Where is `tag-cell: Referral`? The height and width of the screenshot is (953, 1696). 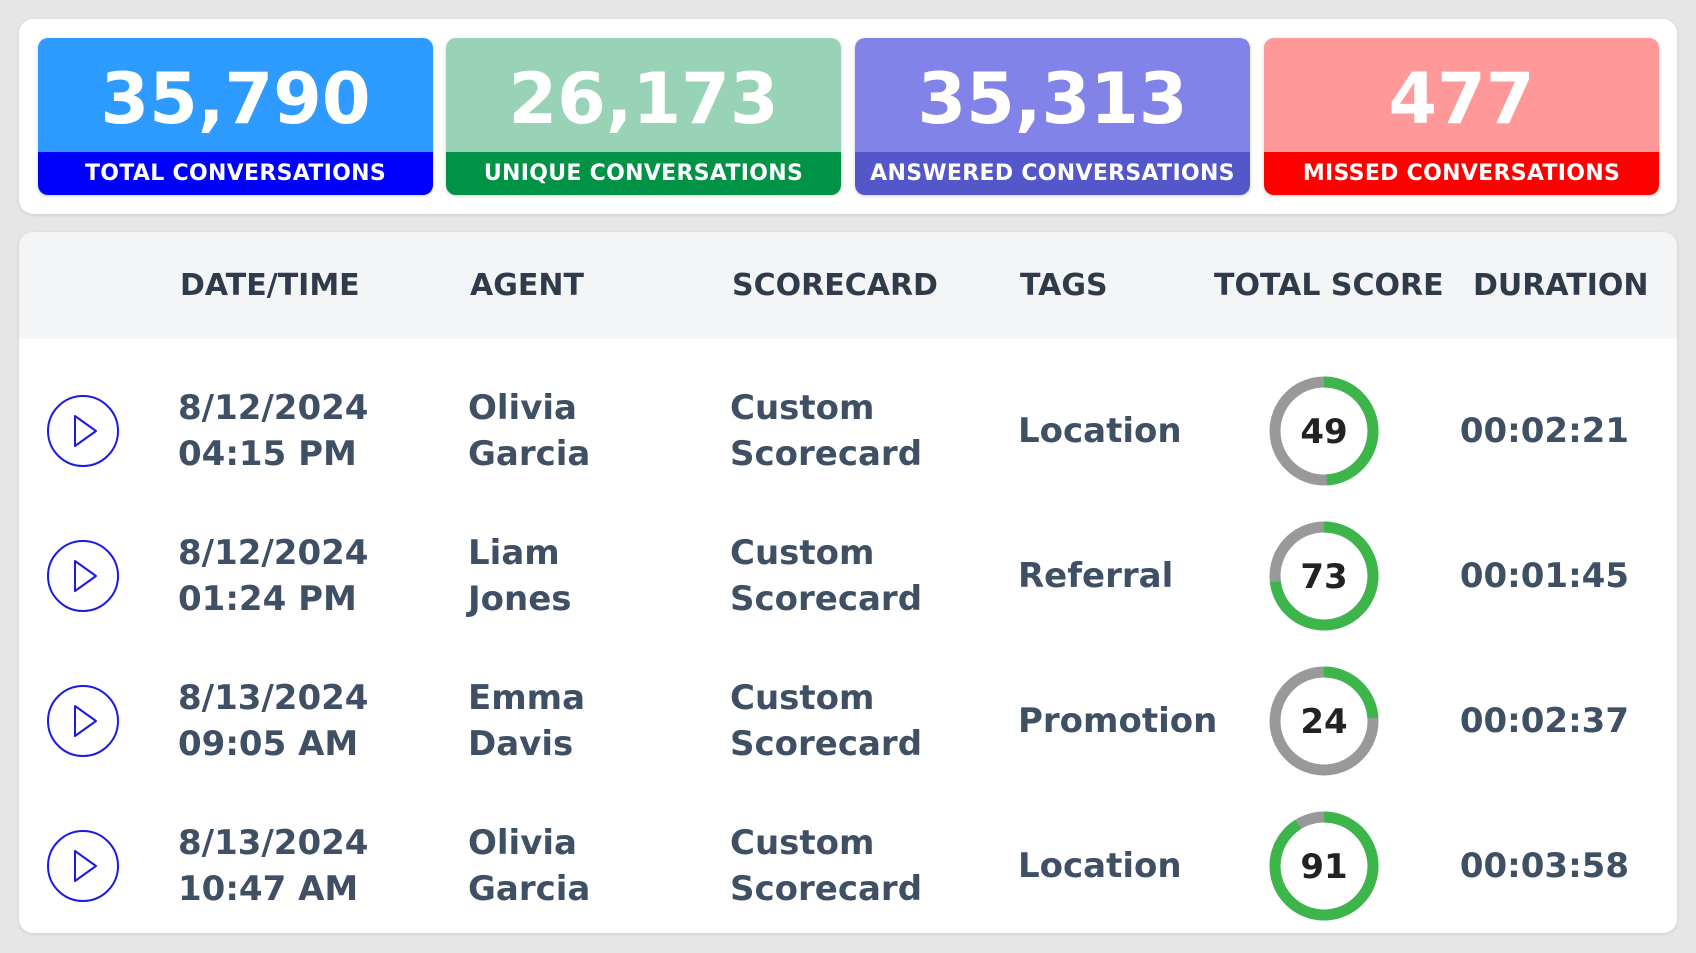 tag-cell: Referral is located at coordinates (1095, 575).